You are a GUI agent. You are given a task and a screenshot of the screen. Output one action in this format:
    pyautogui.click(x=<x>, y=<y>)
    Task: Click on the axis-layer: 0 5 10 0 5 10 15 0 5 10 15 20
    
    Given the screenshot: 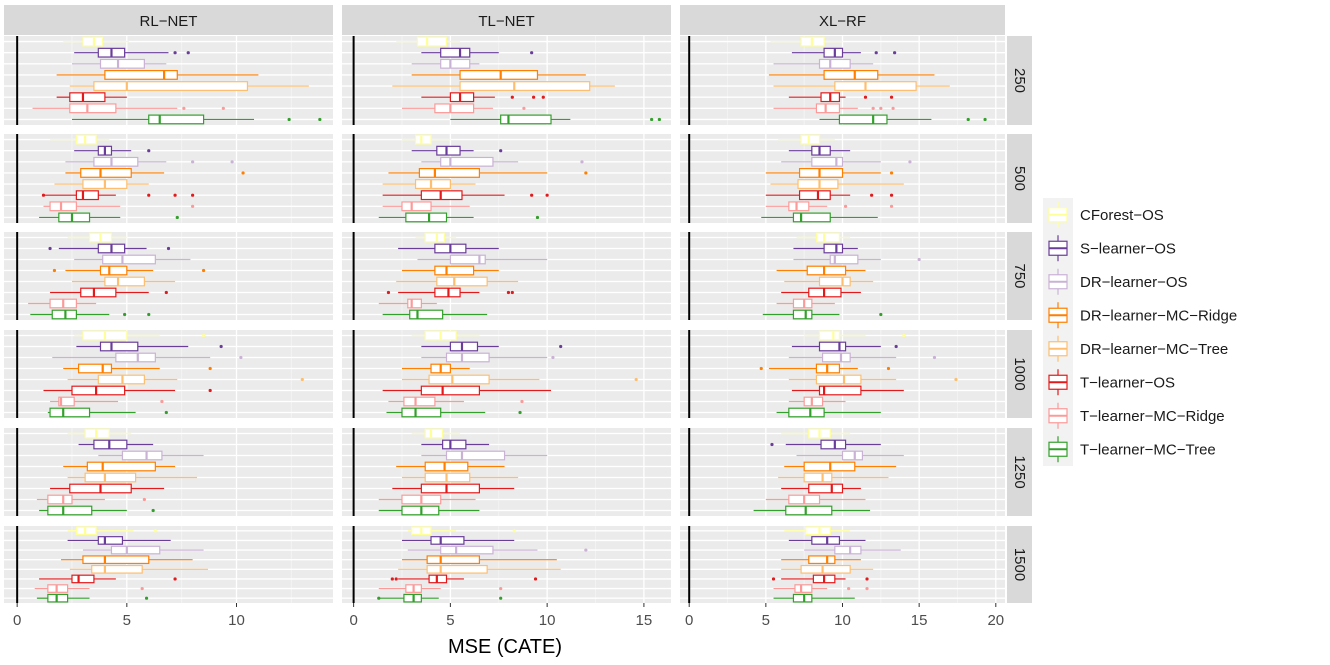 What is the action you would take?
    pyautogui.click(x=508, y=616)
    